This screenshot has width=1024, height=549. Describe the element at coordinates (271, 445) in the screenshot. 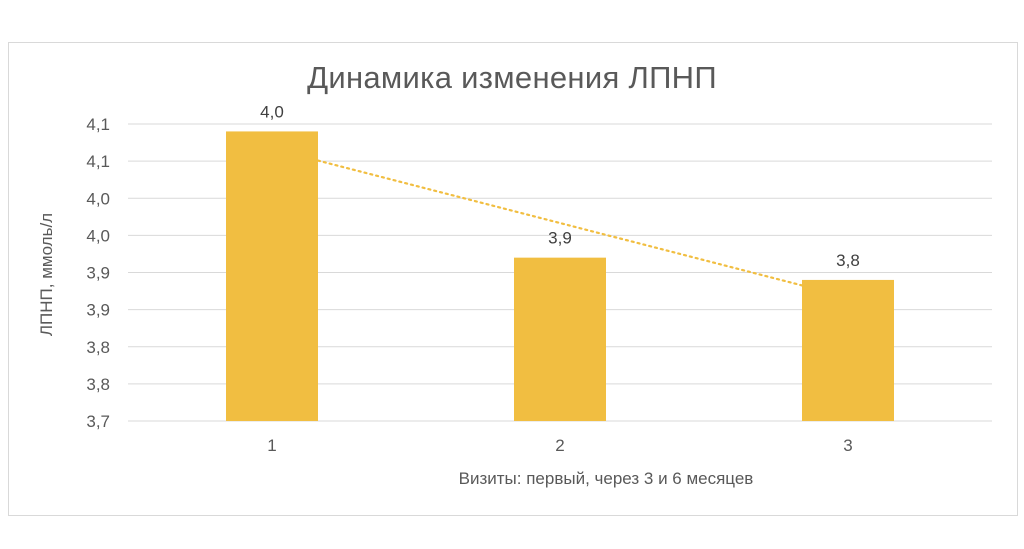

I see `x-tick-label: 1` at that location.